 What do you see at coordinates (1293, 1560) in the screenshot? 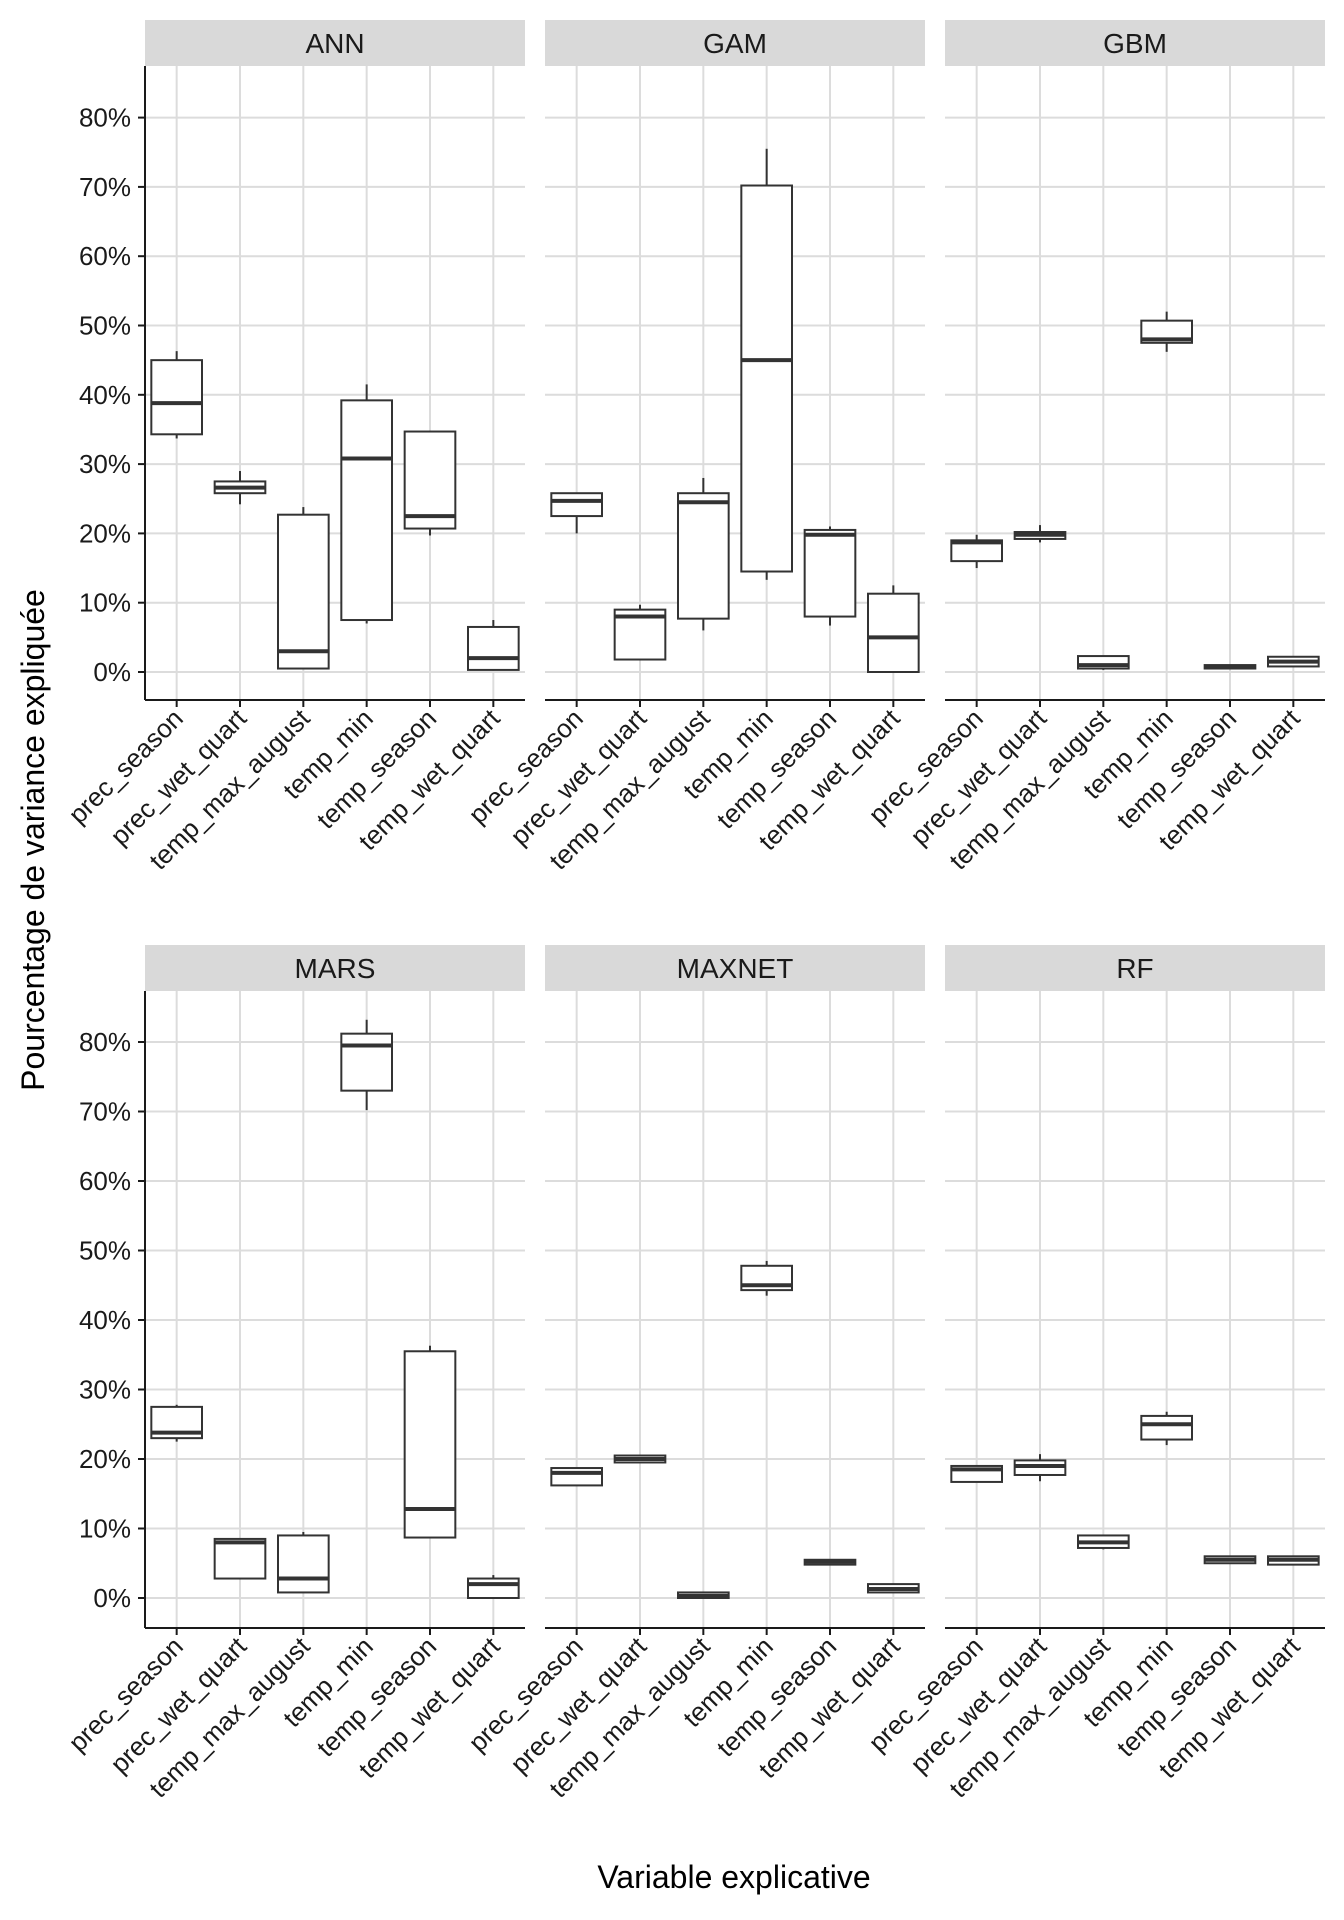
I see `box-rf-temp_wet_quart` at bounding box center [1293, 1560].